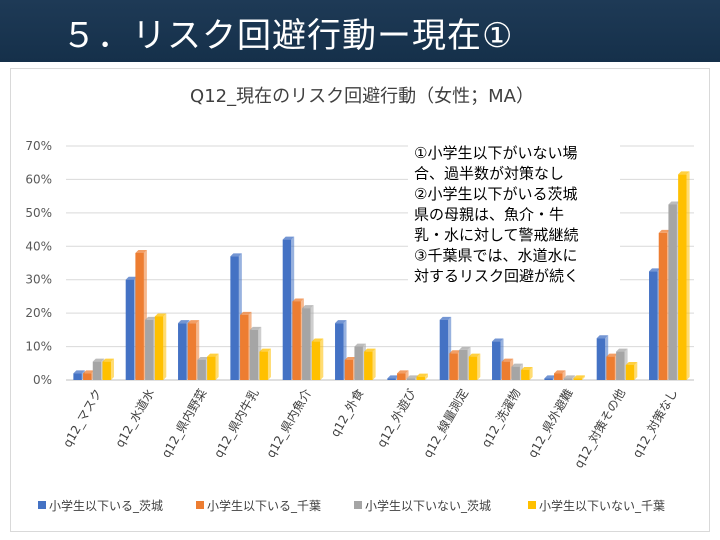 The width and height of the screenshot is (720, 540). Describe the element at coordinates (445, 423) in the screenshot. I see `x-tick-label: q12_線量測定` at that location.